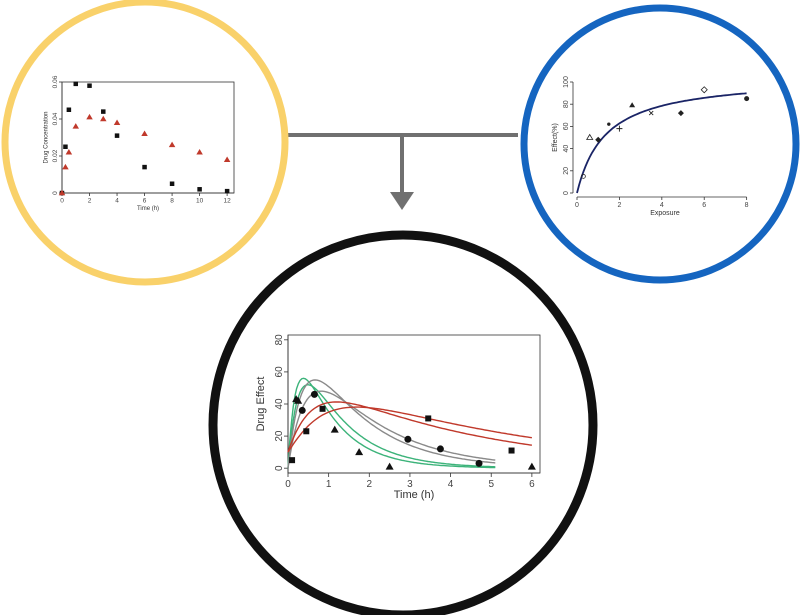 The width and height of the screenshot is (805, 615). I want to click on y-tick-label: 0.04, so click(55, 118).